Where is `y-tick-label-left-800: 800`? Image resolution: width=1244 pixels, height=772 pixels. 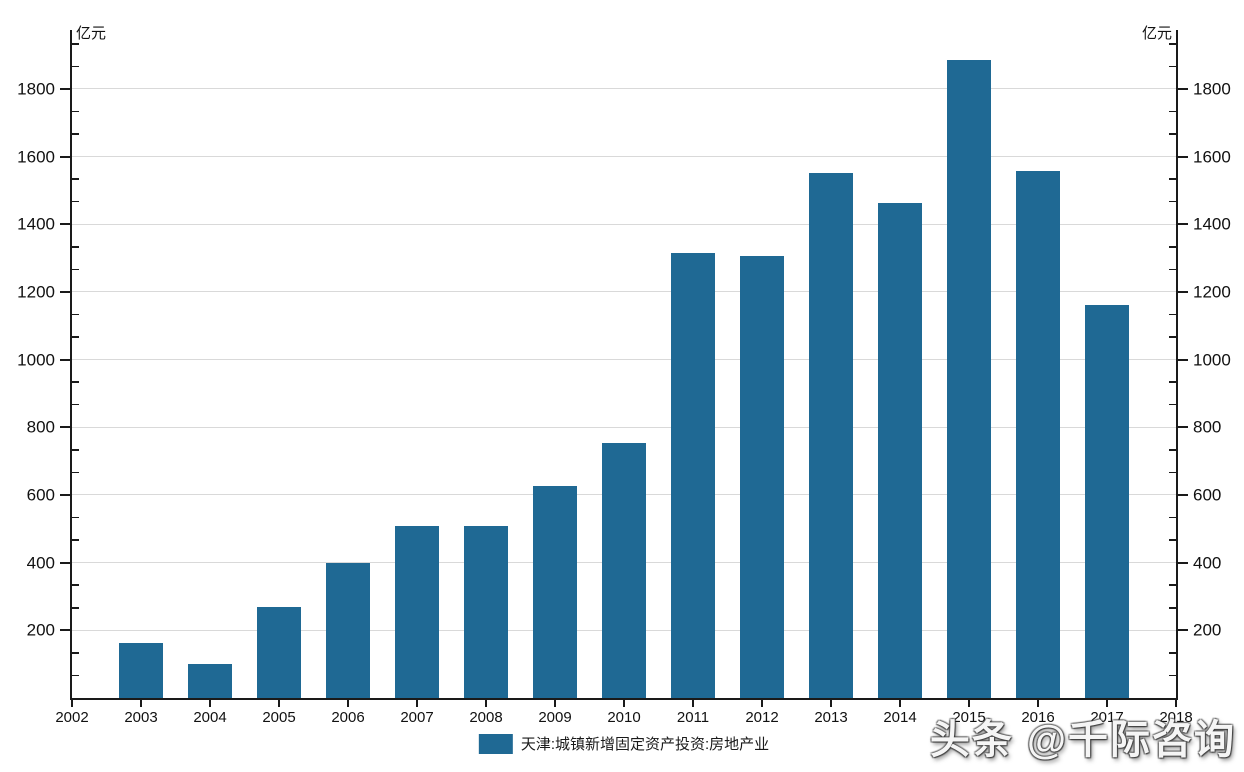
y-tick-label-left-800: 800 is located at coordinates (40, 427).